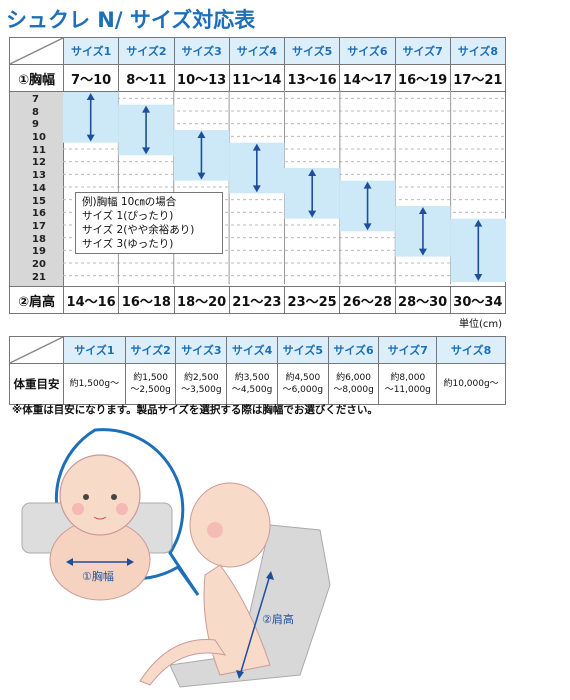 The width and height of the screenshot is (570, 700). Describe the element at coordinates (35, 99) in the screenshot. I see `scale-number: 7` at that location.